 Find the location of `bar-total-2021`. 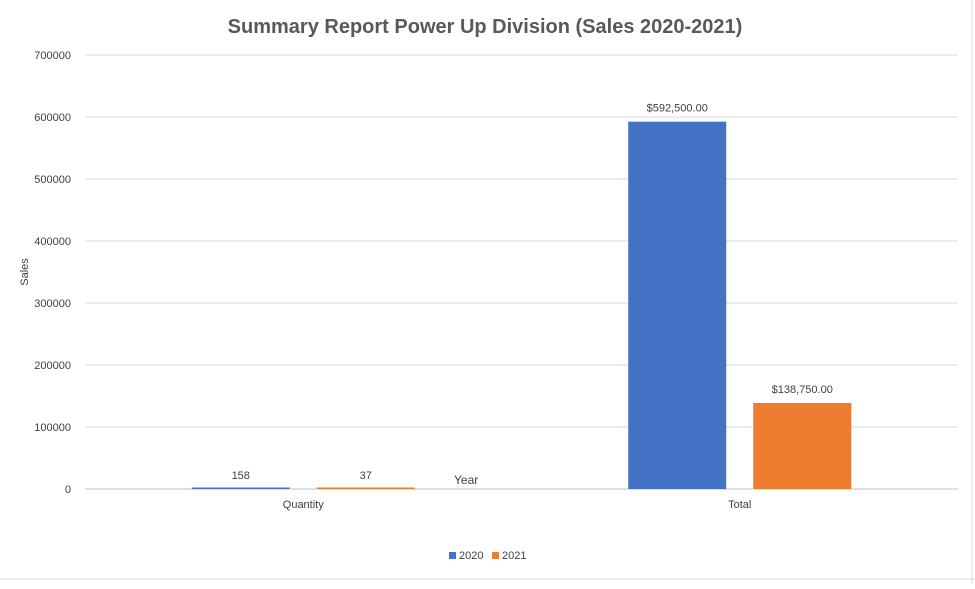

bar-total-2021 is located at coordinates (802, 445).